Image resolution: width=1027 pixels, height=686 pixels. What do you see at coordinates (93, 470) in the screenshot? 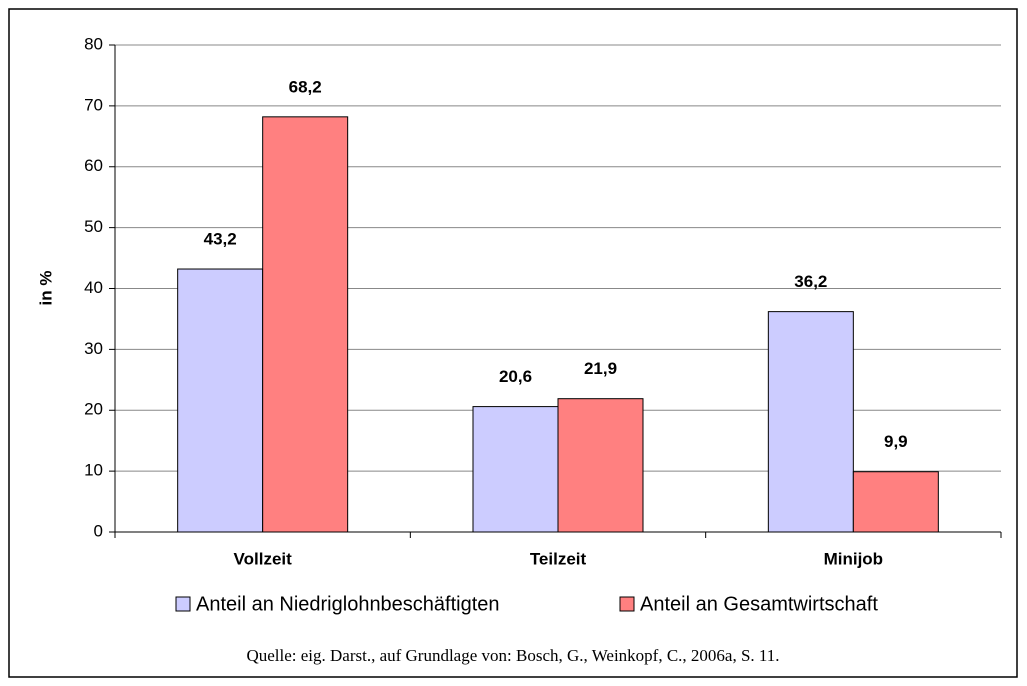
I see `y-tick-label: 10` at bounding box center [93, 470].